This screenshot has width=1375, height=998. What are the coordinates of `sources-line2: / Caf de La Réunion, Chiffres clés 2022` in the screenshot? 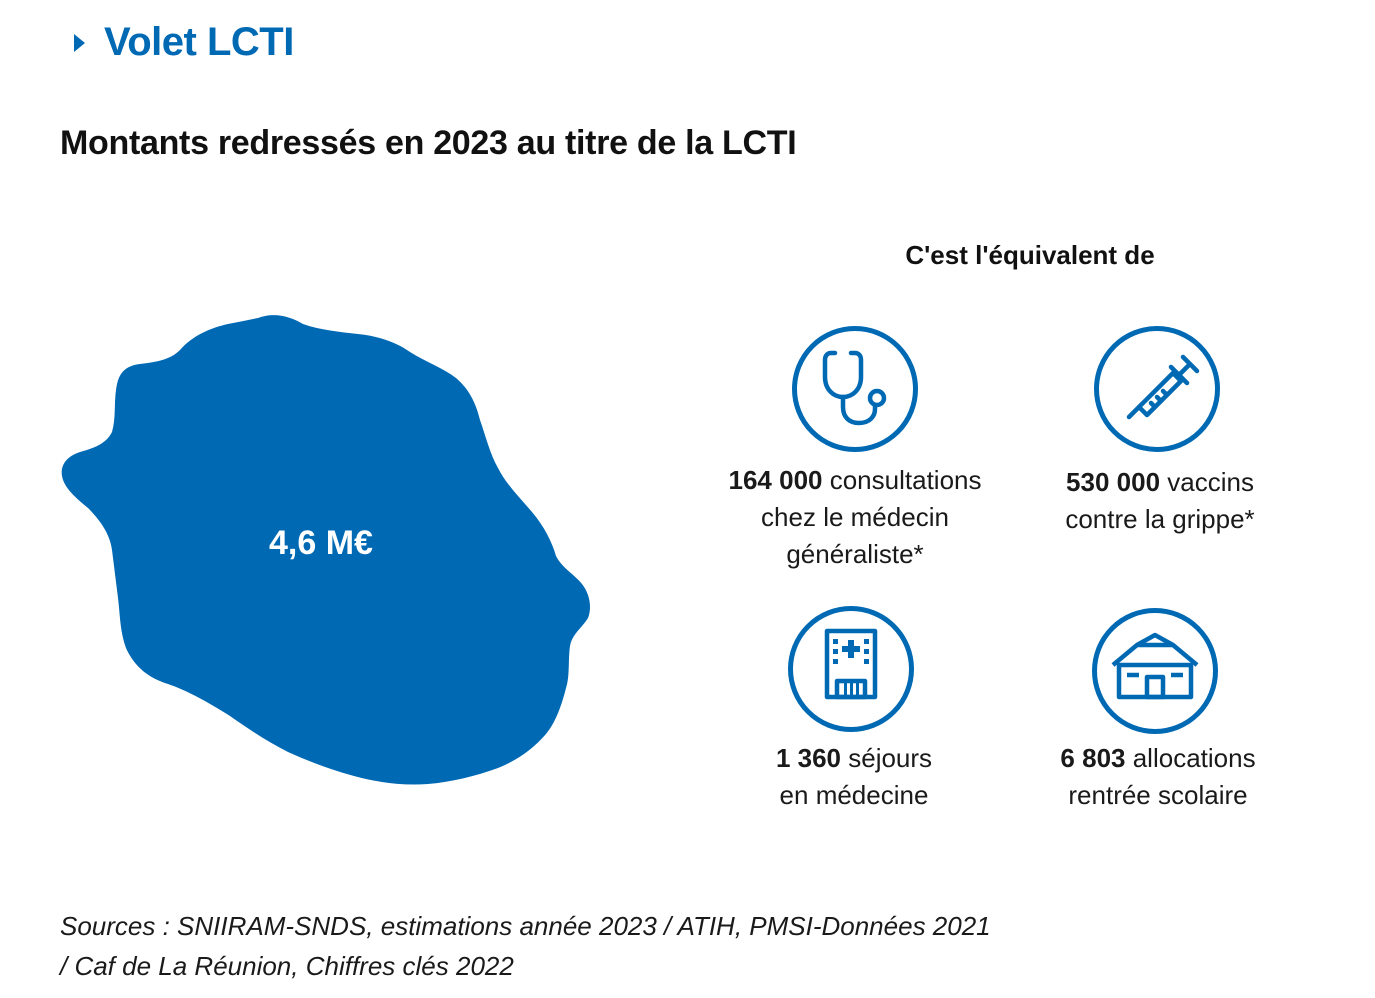 It's located at (287, 966).